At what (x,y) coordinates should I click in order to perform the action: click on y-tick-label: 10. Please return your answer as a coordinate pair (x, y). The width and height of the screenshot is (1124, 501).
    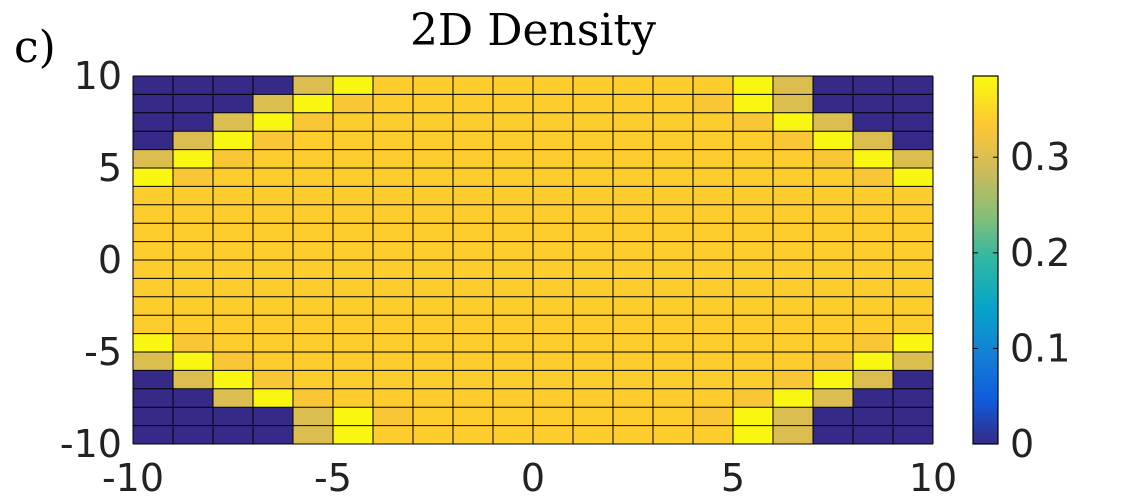
    Looking at the image, I should click on (98, 76).